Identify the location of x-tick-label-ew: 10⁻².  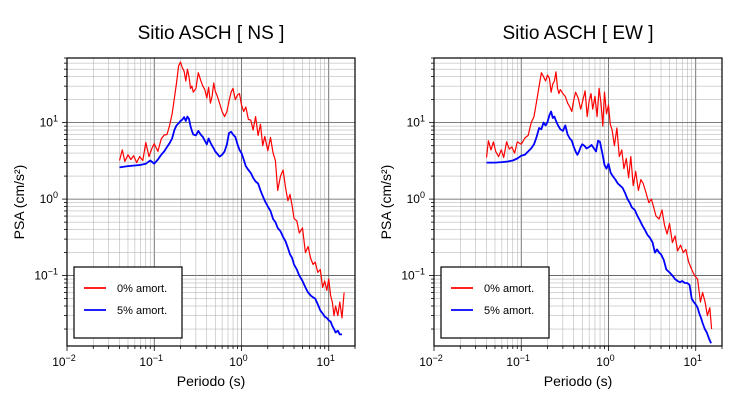
(431, 361).